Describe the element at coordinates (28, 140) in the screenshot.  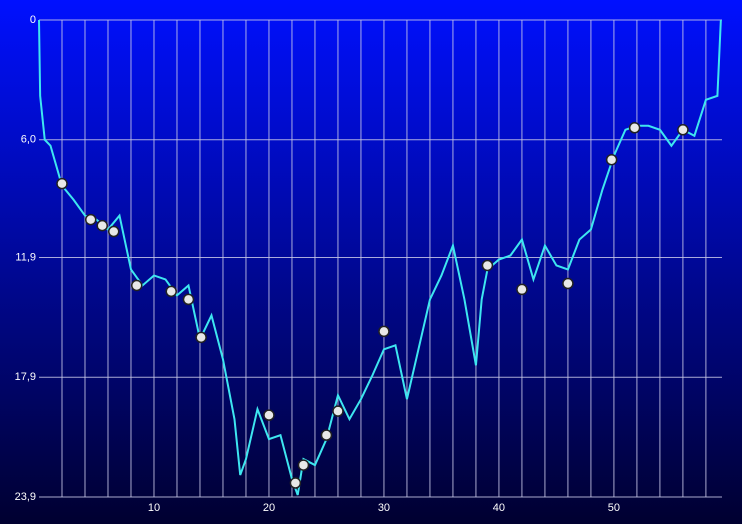
I see `y-tick-label: 6,0` at that location.